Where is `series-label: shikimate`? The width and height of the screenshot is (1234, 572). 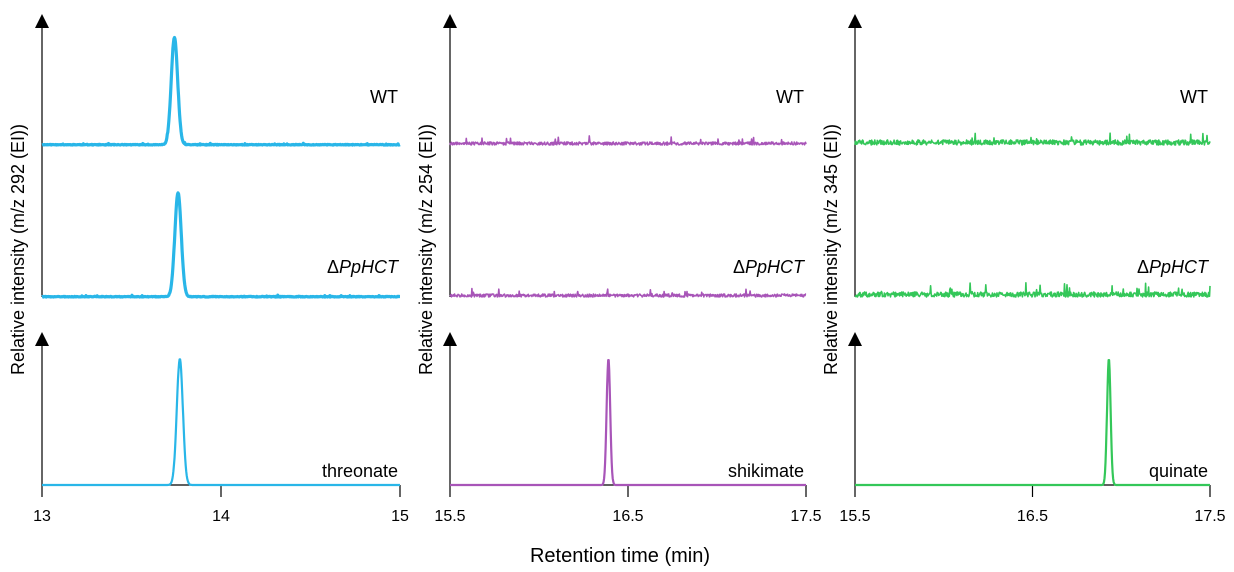
series-label: shikimate is located at coordinates (766, 471).